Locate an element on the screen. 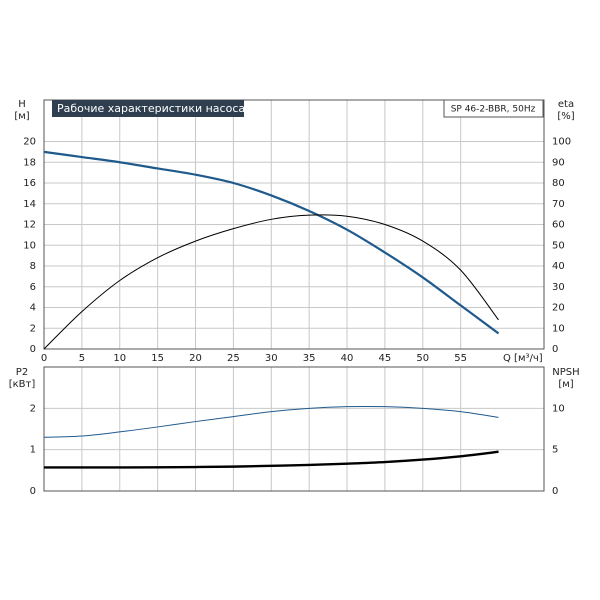 The width and height of the screenshot is (600, 600). x-tick-label: 0 is located at coordinates (44, 358).